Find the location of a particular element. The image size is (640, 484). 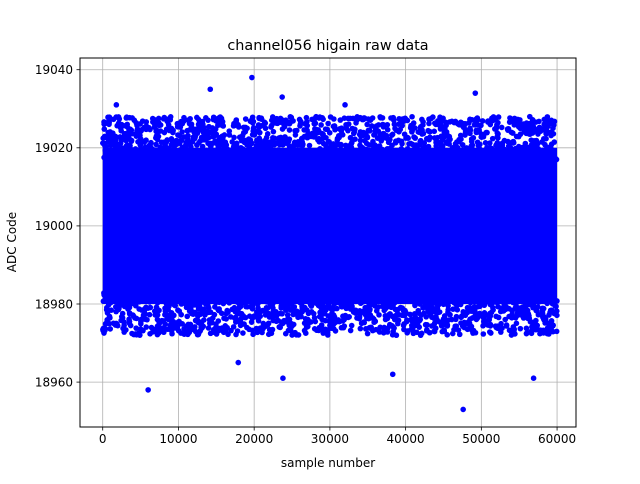

x-tick-label: 40000 is located at coordinates (406, 439).